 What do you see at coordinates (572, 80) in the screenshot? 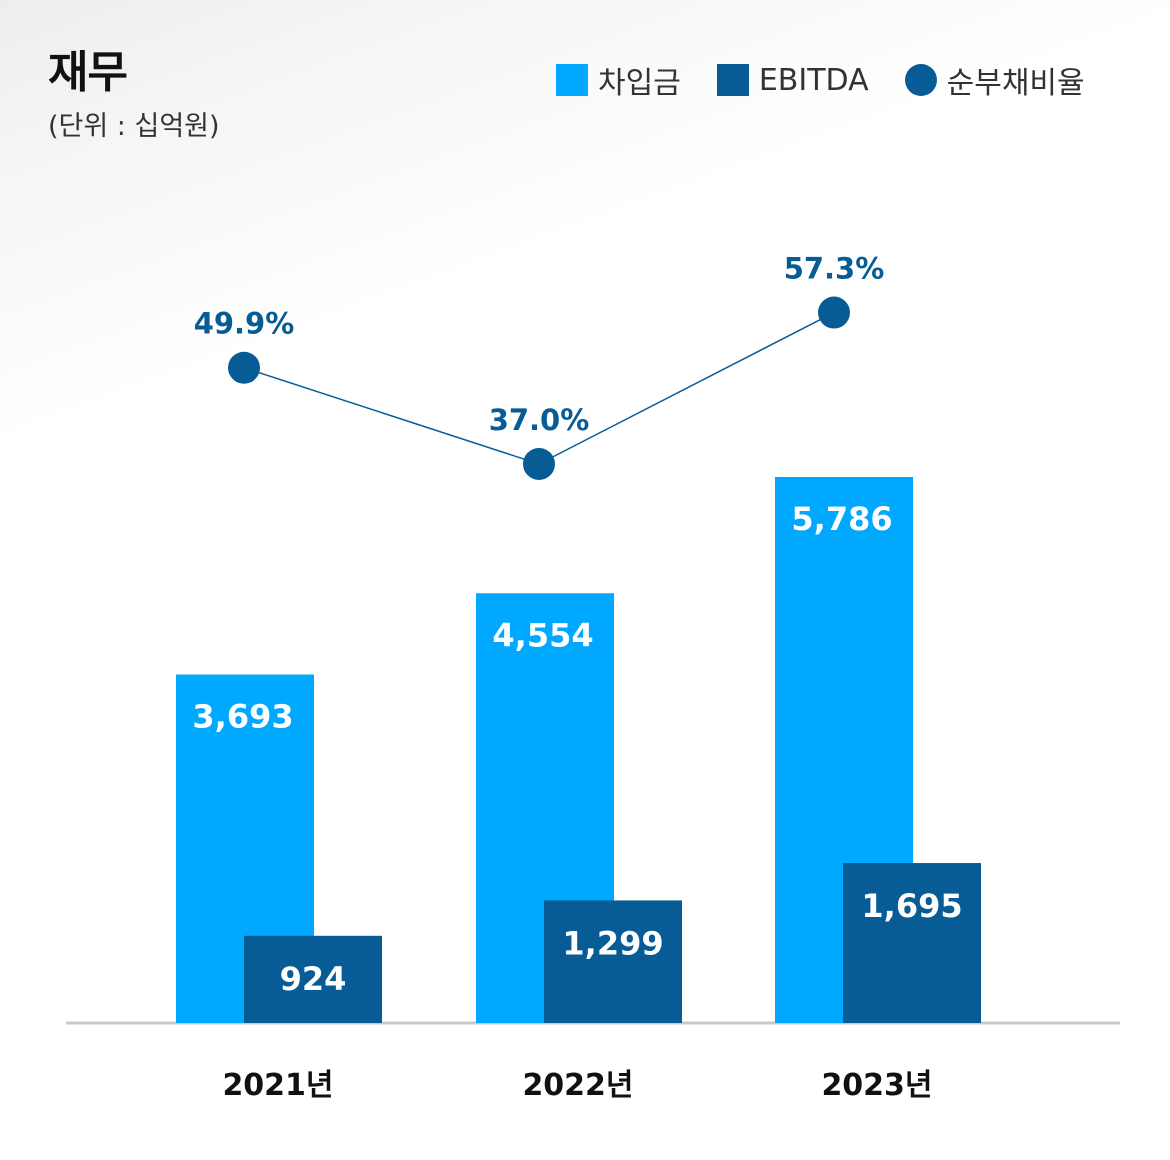
I see `legend-swatch-borrowings` at bounding box center [572, 80].